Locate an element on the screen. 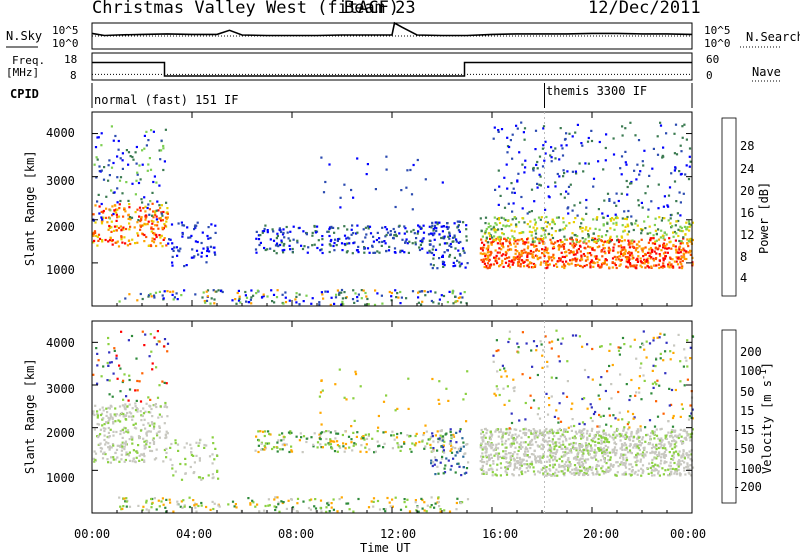  cpid-themis-label: themis 3300 IF is located at coordinates (597, 91).